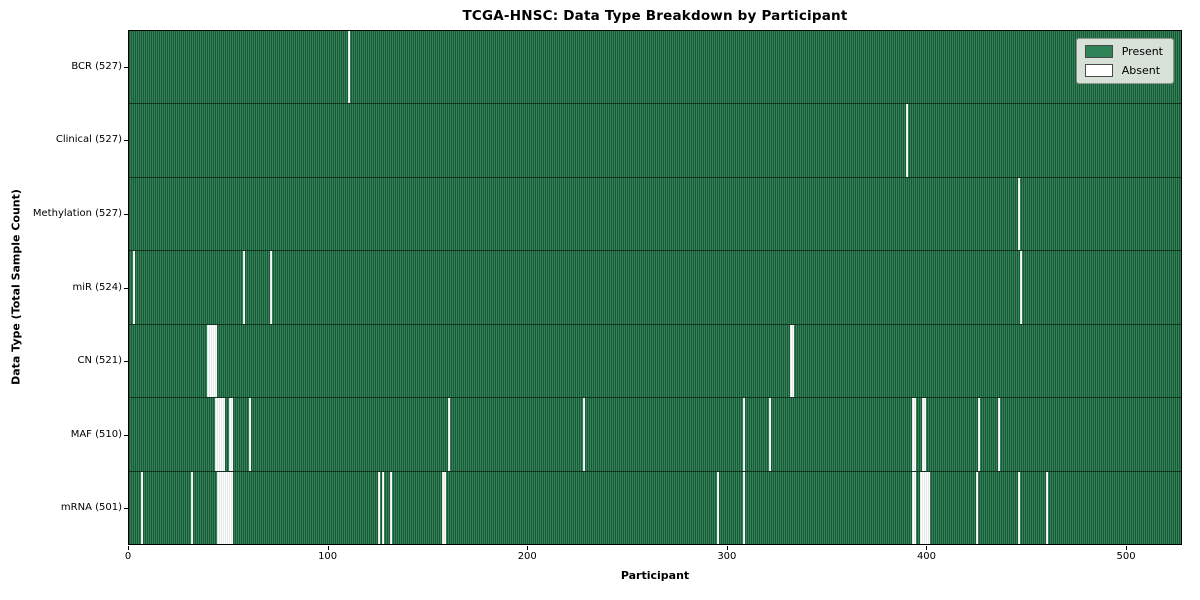 Image resolution: width=1200 pixels, height=600 pixels. What do you see at coordinates (727, 556) in the screenshot?
I see `xtick-label-300: 300` at bounding box center [727, 556].